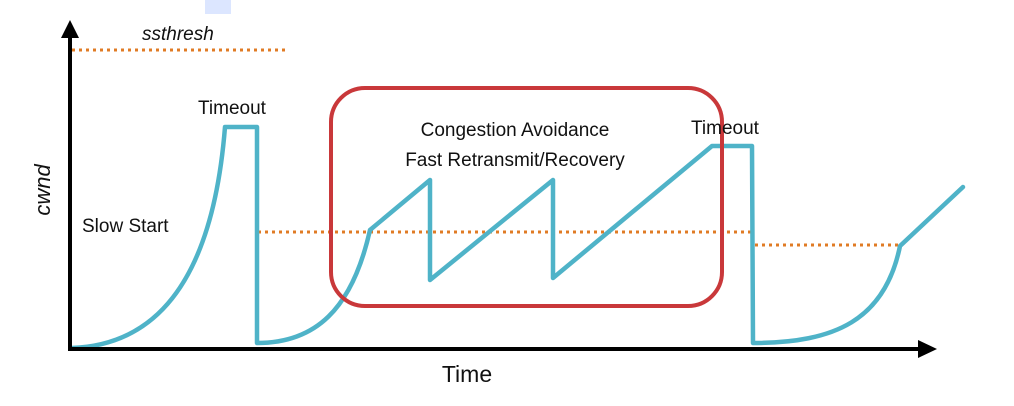 This screenshot has width=1014, height=406. What do you see at coordinates (70, 29) in the screenshot?
I see `y-axis-arrowhead` at bounding box center [70, 29].